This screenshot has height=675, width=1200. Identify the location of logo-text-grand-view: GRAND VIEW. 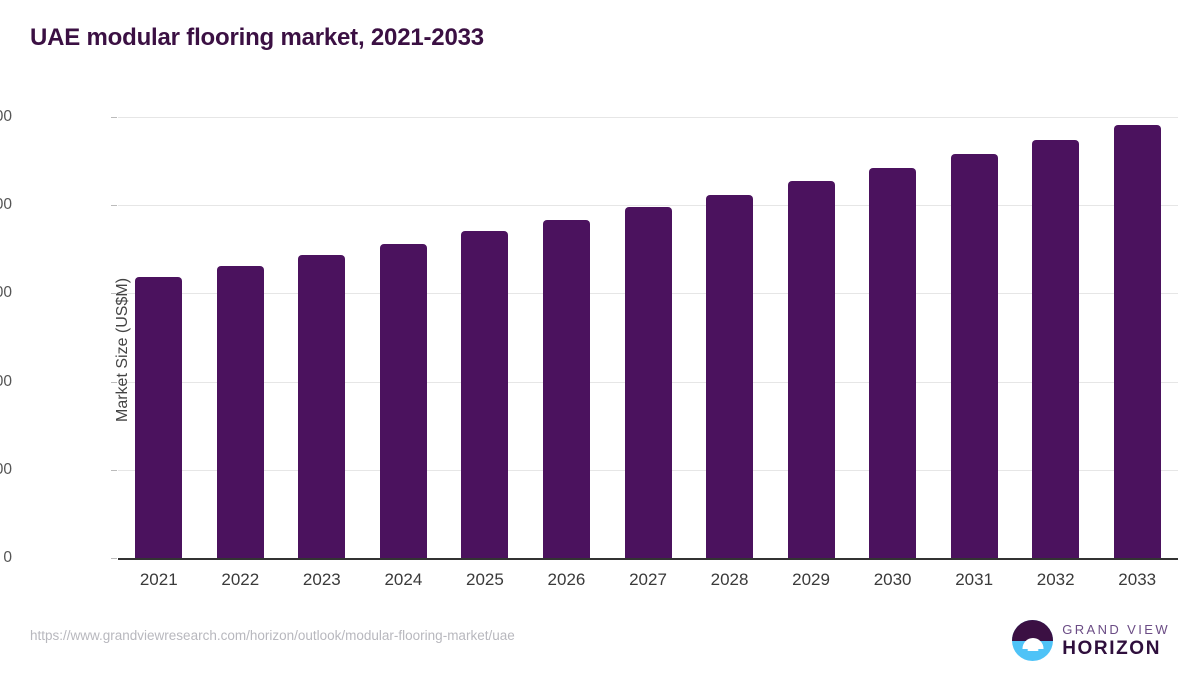
(1116, 629).